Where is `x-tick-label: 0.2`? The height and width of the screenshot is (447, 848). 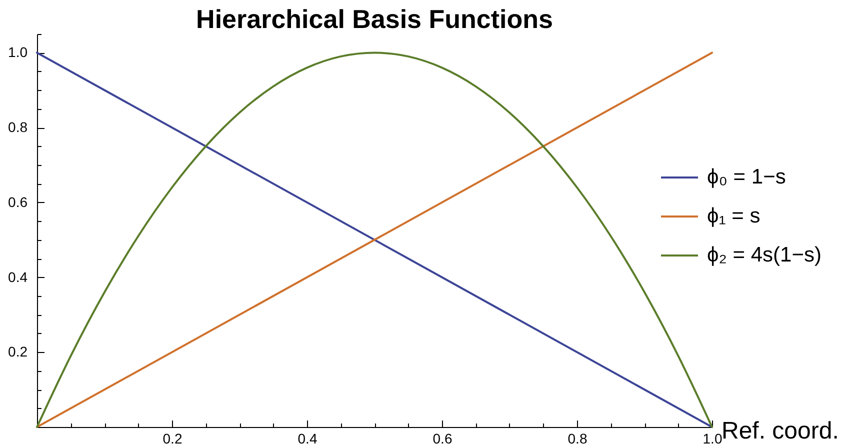 x-tick-label: 0.2 is located at coordinates (172, 438).